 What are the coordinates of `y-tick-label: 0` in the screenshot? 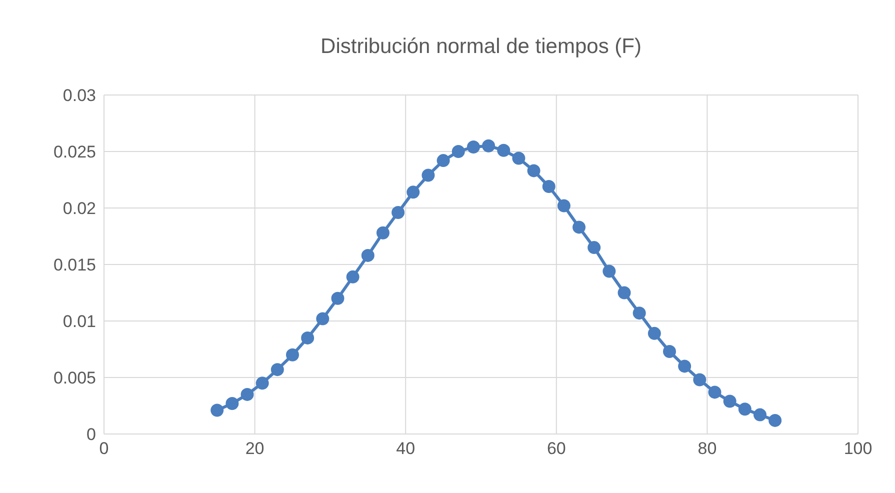 It's located at (91, 434).